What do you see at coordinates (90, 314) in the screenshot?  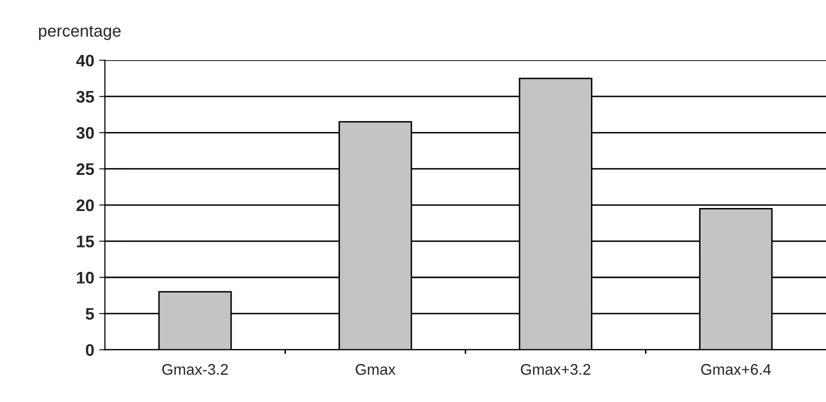 I see `y-tick-label: 5` at bounding box center [90, 314].